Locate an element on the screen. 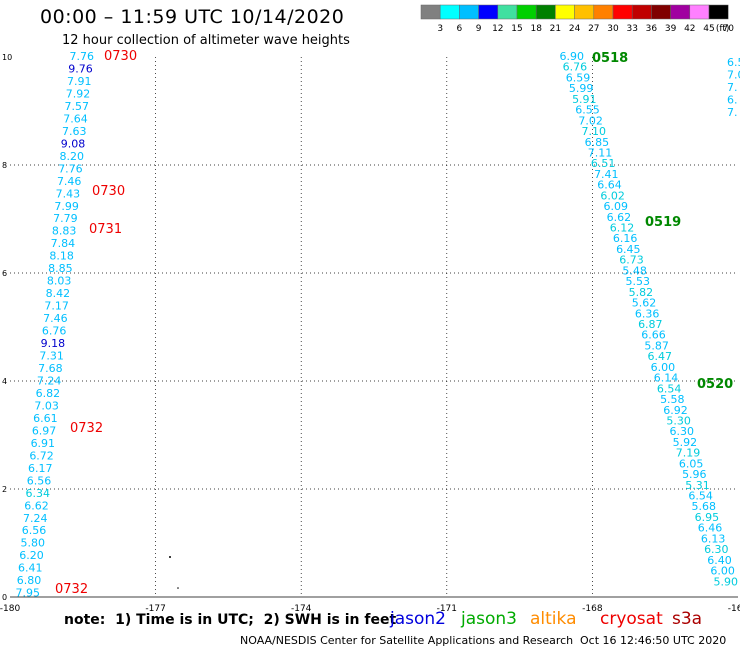 This screenshot has width=740, height=650. swh-value: 7.10 is located at coordinates (594, 131).